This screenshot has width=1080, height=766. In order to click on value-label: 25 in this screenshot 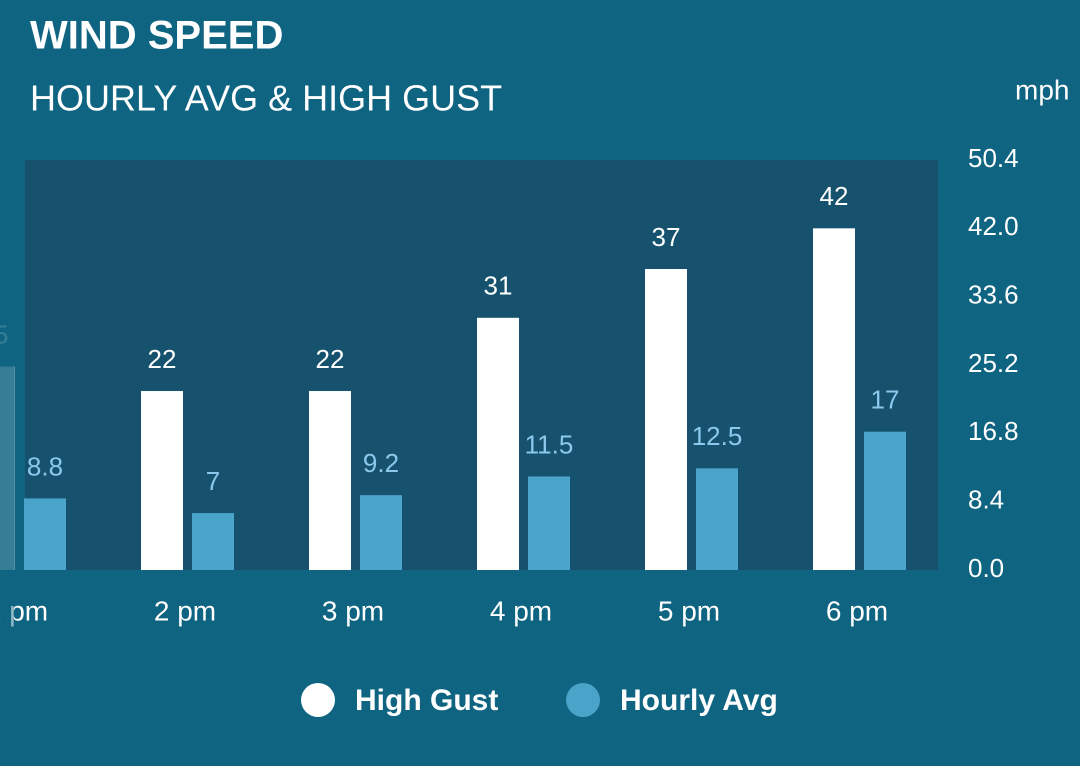, I will do `click(4, 335)`.